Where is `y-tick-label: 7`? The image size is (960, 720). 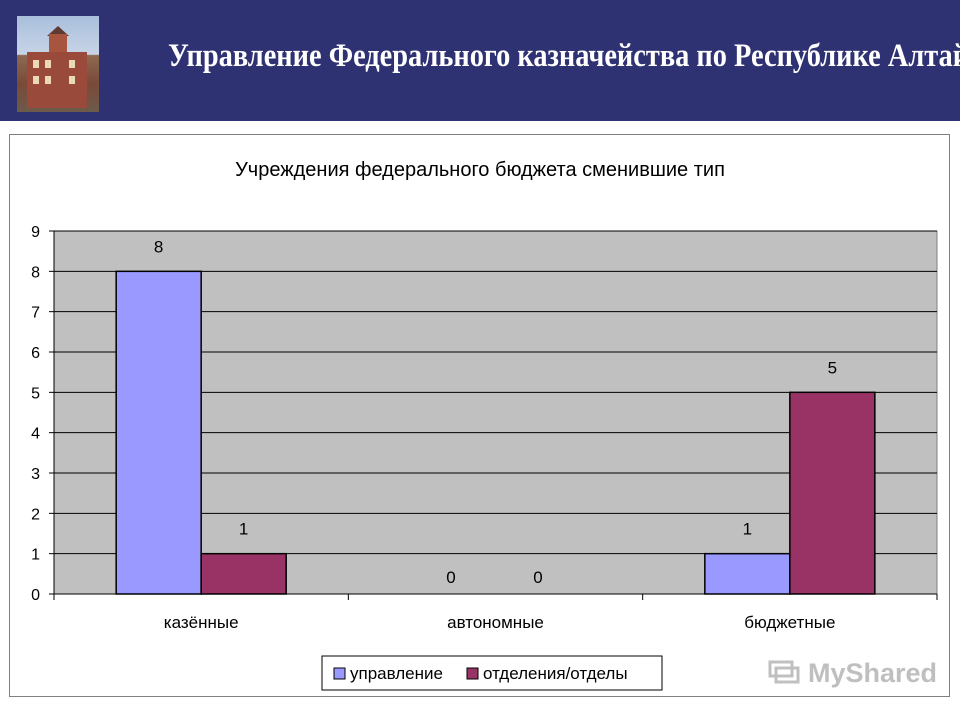
y-tick-label: 7 is located at coordinates (35, 313).